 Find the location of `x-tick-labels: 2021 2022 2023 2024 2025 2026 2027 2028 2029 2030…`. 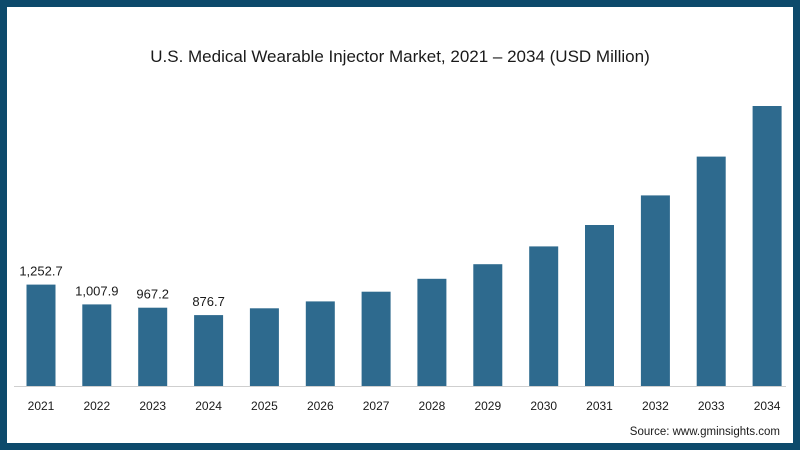

x-tick-labels: 2021 2022 2023 2024 2025 2026 2027 2028 2029 2030… is located at coordinates (404, 406).